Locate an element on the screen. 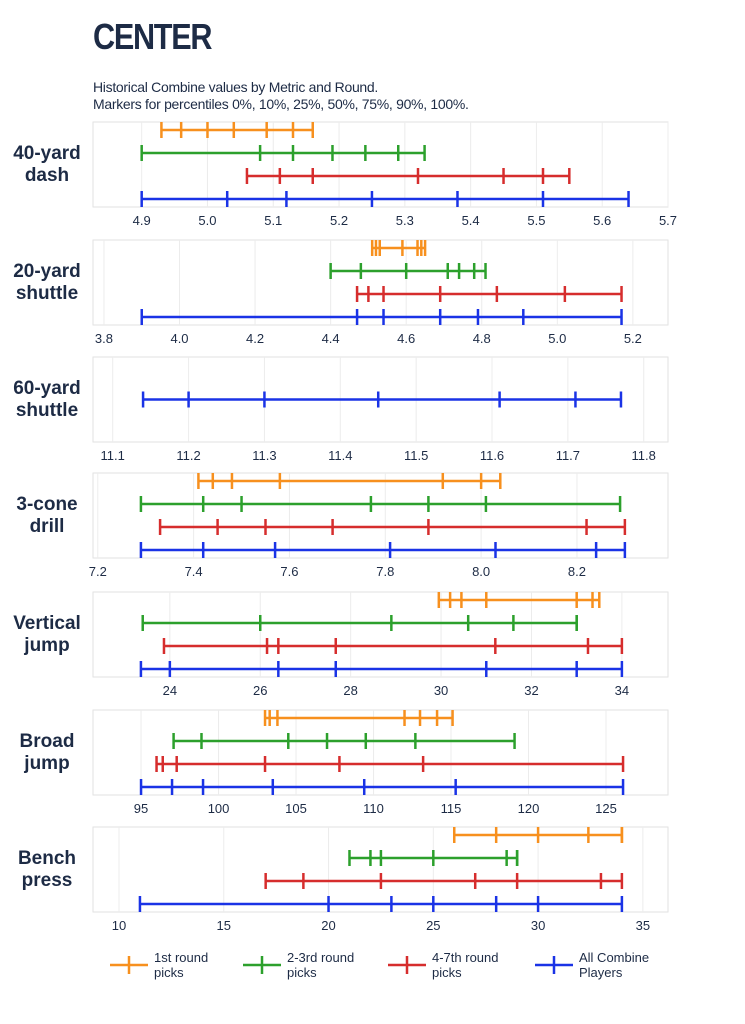 Image resolution: width=745 pixels, height=1024 pixels. x-tick-label: 11.4 is located at coordinates (340, 455).